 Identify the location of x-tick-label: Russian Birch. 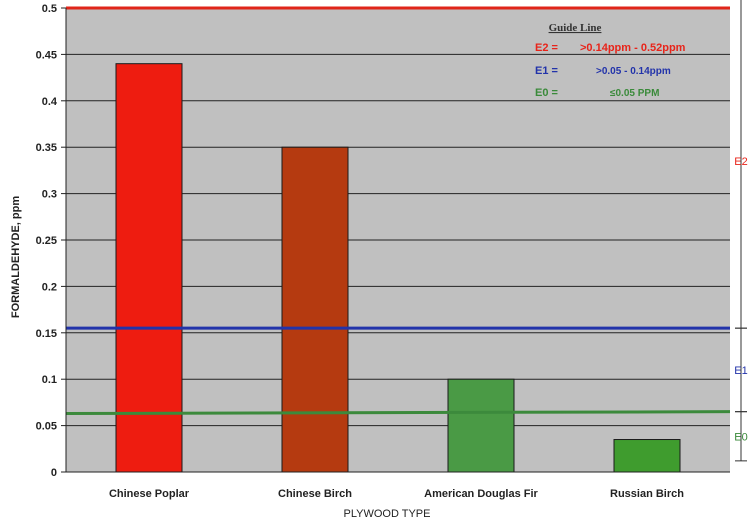
(647, 494).